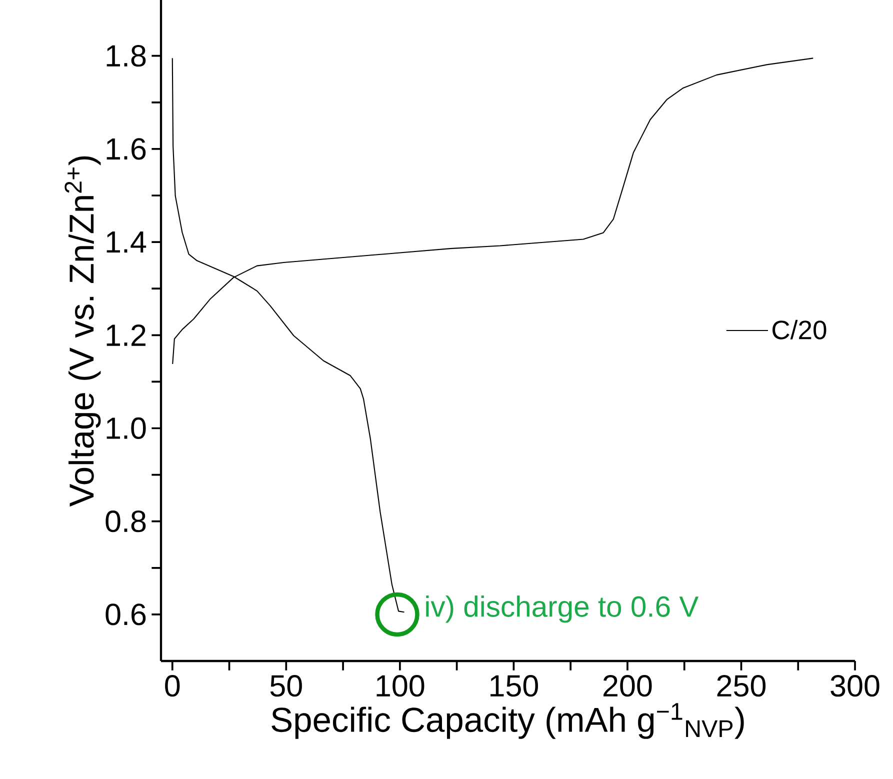  What do you see at coordinates (126, 615) in the screenshot?
I see `y-tick-label: 0.6` at bounding box center [126, 615].